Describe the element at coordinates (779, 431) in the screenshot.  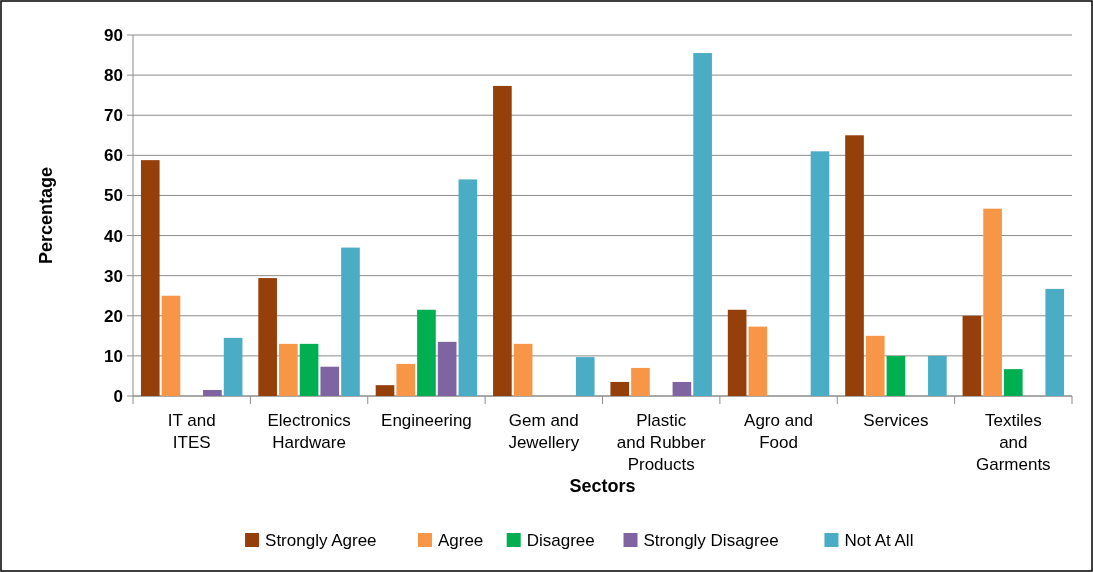
I see `x-tick-label: Agro and Food` at that location.